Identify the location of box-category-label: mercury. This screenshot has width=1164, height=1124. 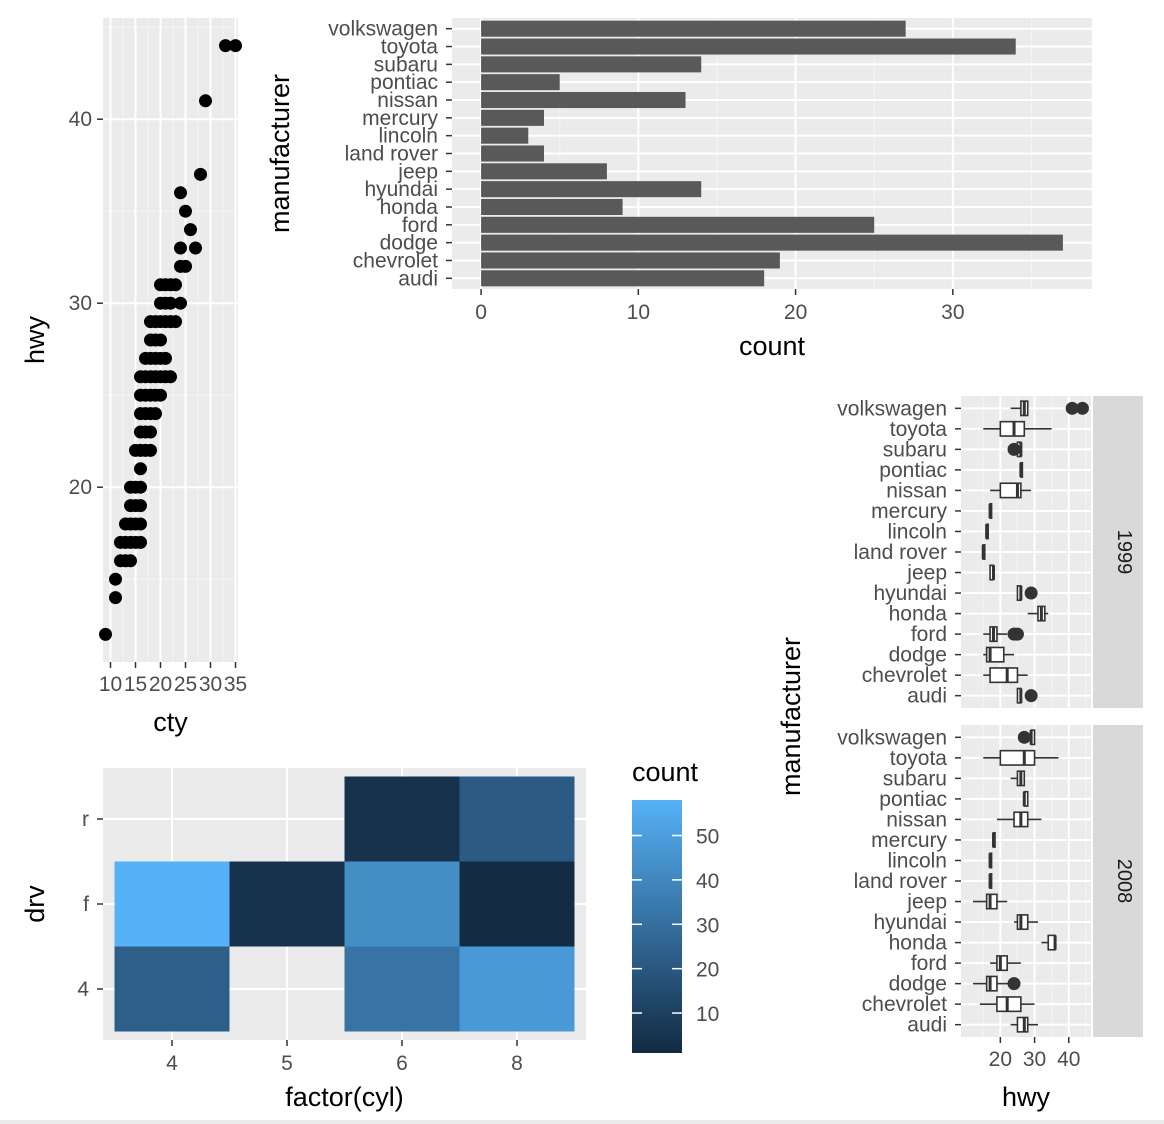
(909, 511).